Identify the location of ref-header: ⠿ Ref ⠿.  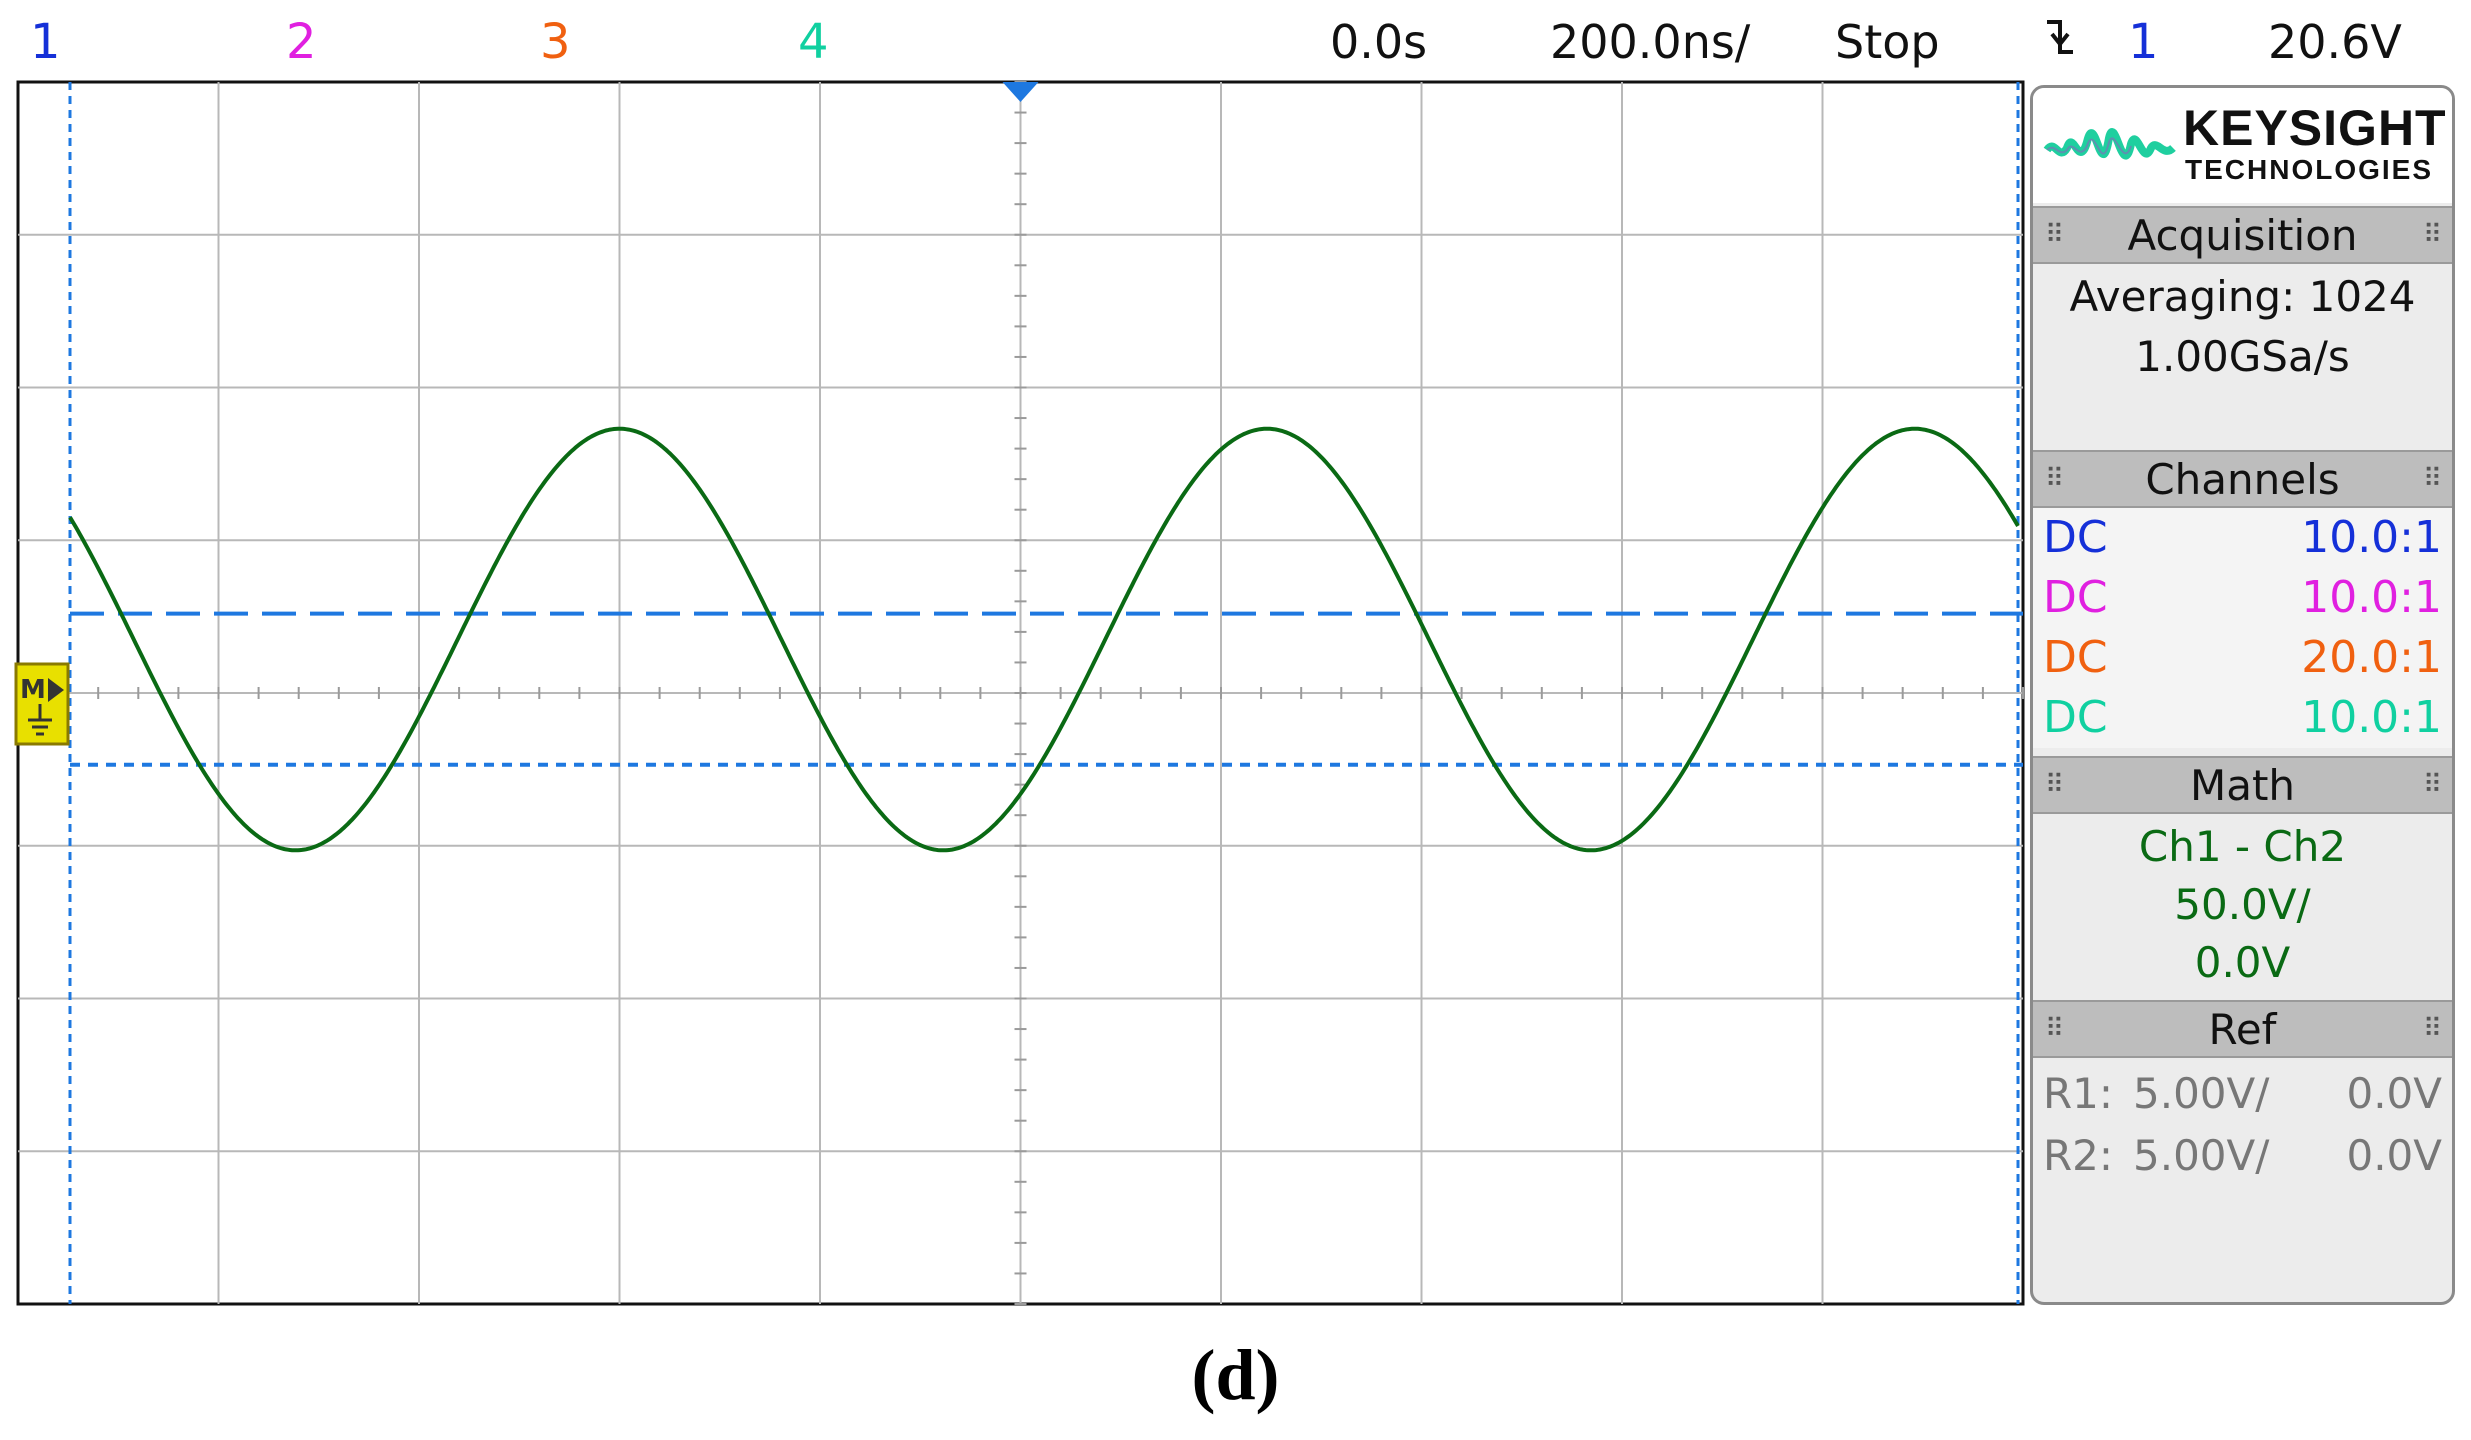
(2242, 1029).